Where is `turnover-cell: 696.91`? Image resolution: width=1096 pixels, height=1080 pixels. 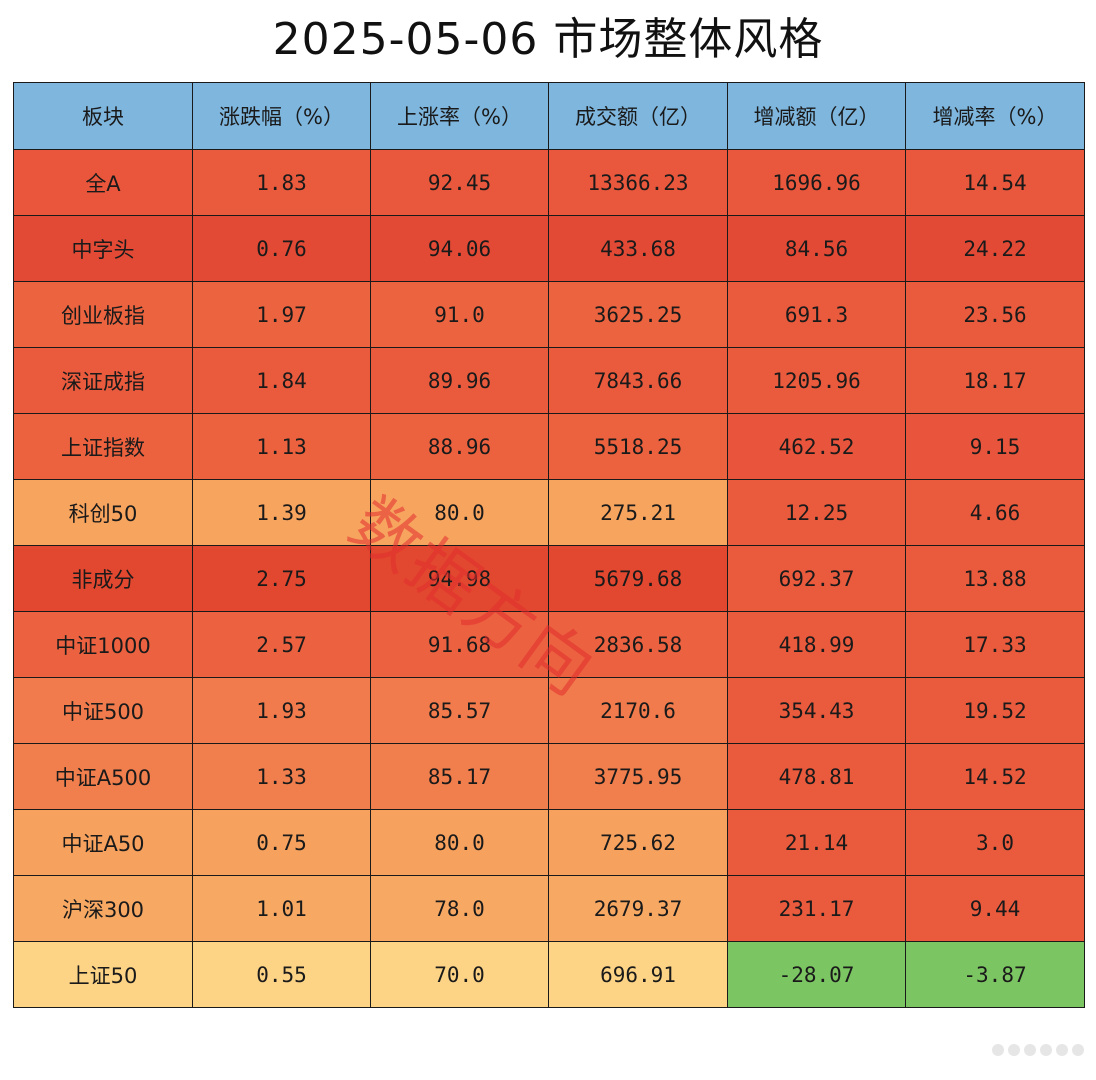
turnover-cell: 696.91 is located at coordinates (638, 974).